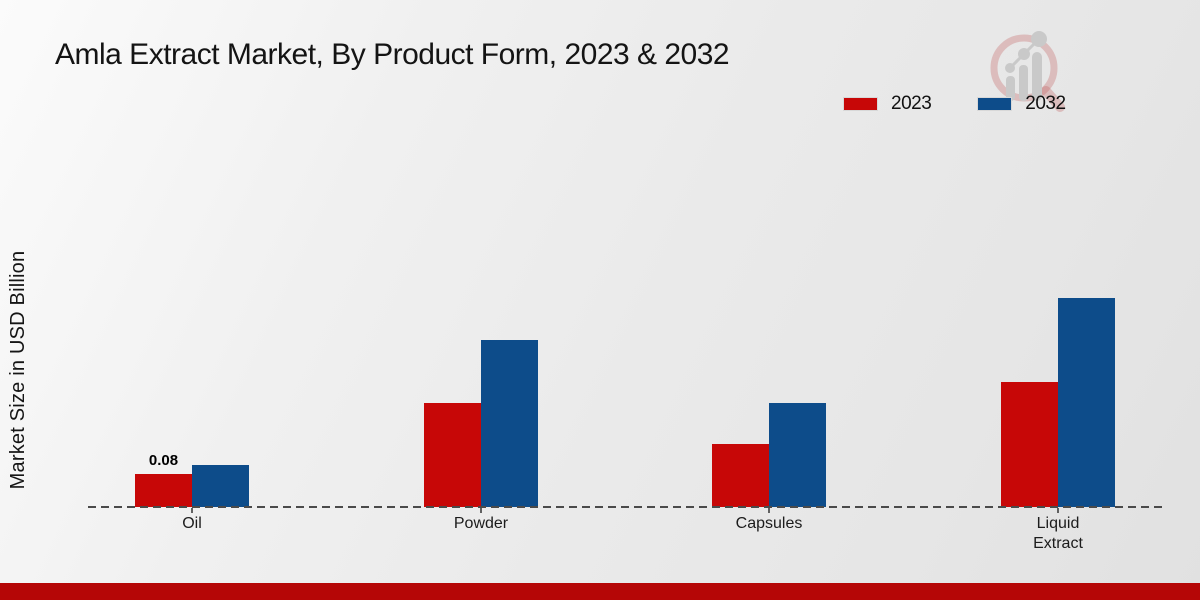  I want to click on legend-item-2032: 2032, so click(1021, 104).